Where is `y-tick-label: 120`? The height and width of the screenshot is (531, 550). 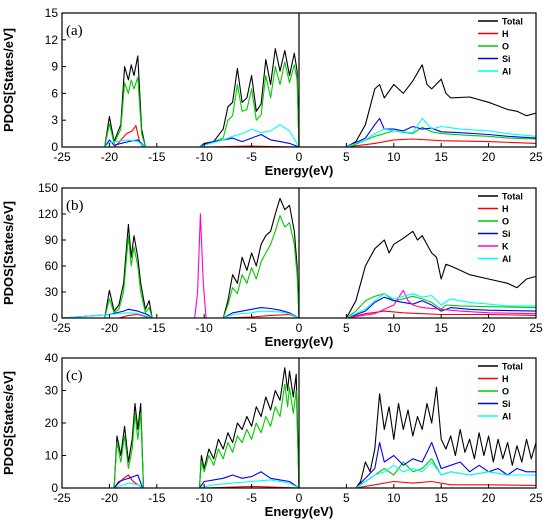
y-tick-label: 120 is located at coordinates (48, 214).